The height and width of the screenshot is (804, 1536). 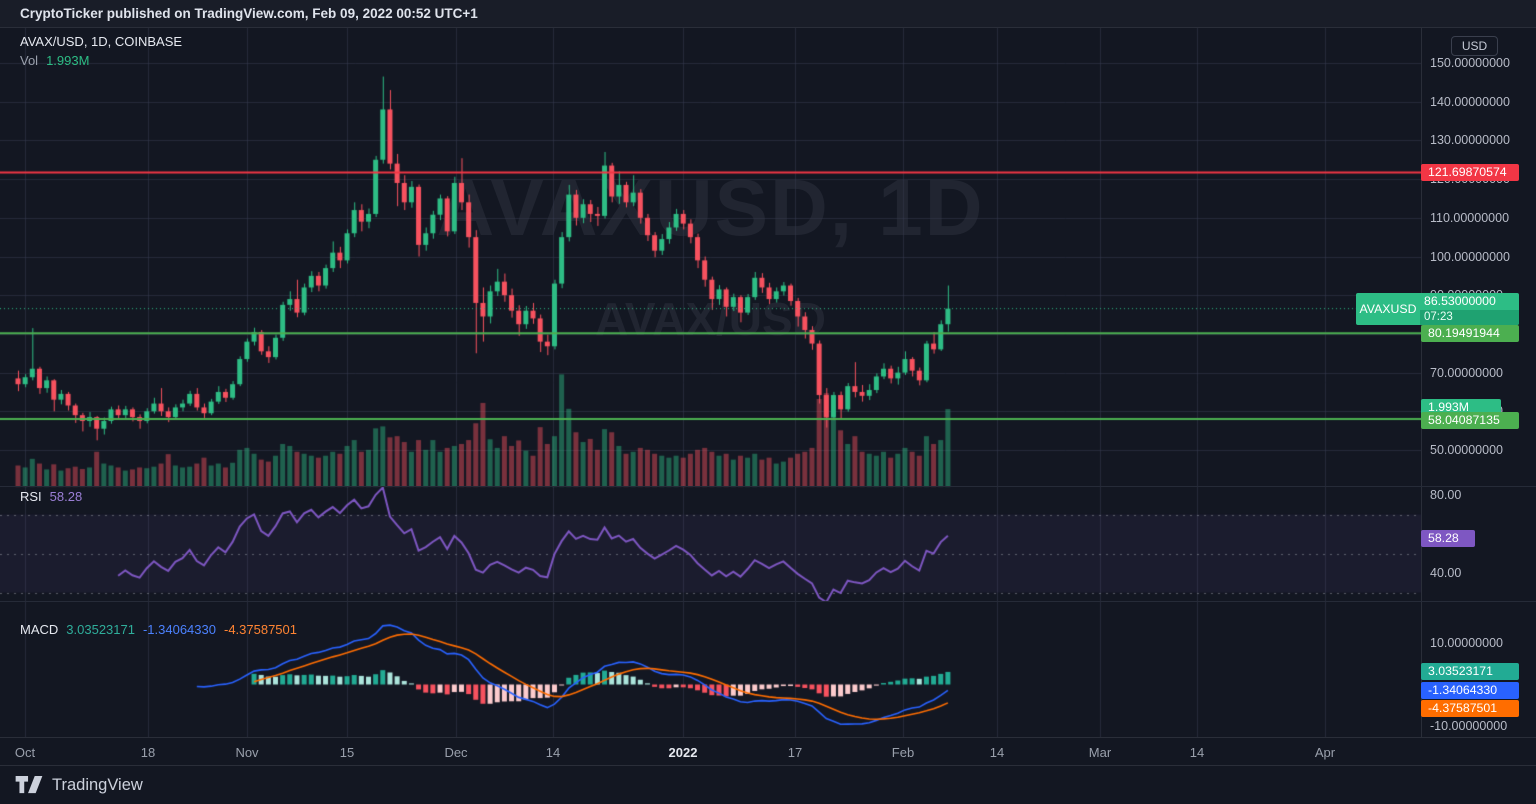 What do you see at coordinates (1470, 257) in the screenshot?
I see `price-tick: 100.00000000` at bounding box center [1470, 257].